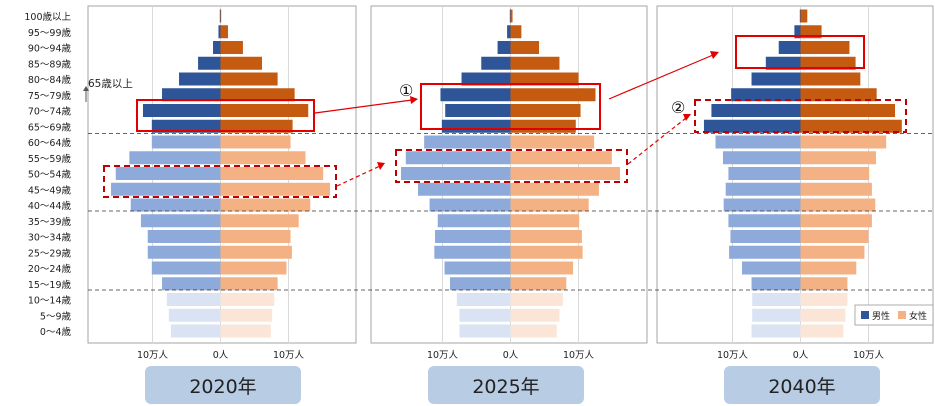  What do you see at coordinates (221, 355) in the screenshot?
I see `x-tick-label: 0人` at bounding box center [221, 355].